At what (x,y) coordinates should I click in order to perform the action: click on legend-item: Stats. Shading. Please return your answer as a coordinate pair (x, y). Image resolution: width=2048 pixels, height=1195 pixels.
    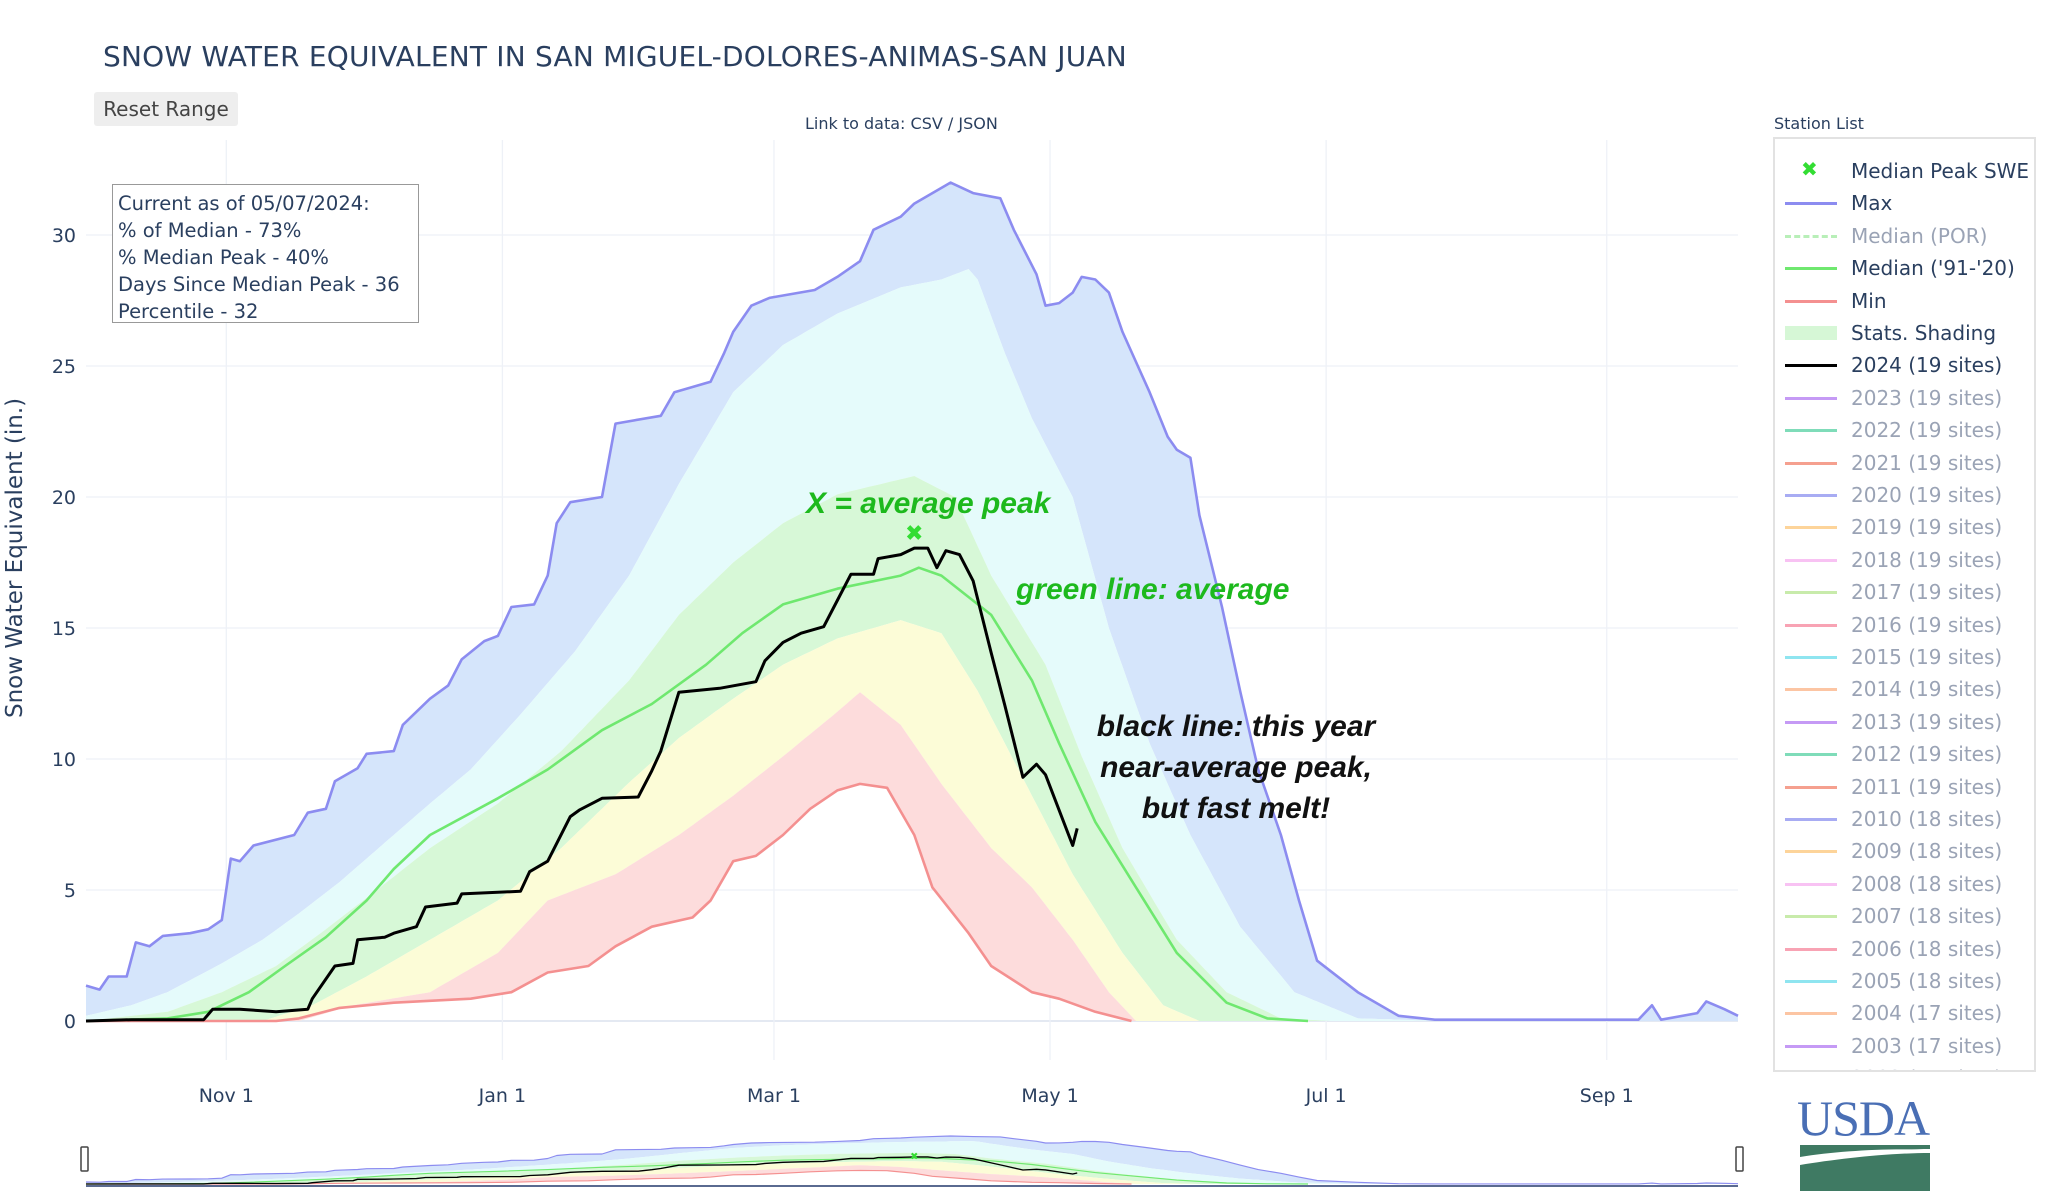
    Looking at the image, I should click on (1904, 333).